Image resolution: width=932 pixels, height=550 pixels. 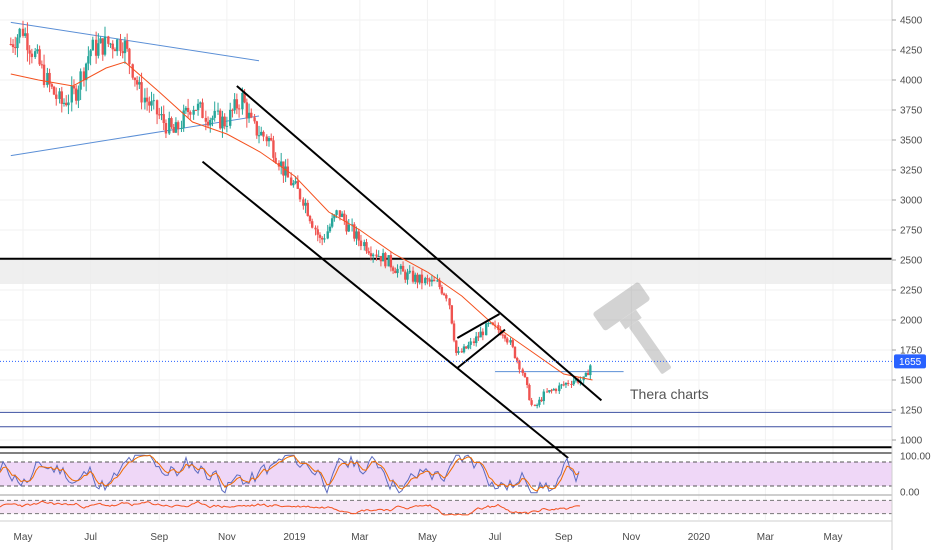 I want to click on resistance-zone-layer, so click(x=446, y=271).